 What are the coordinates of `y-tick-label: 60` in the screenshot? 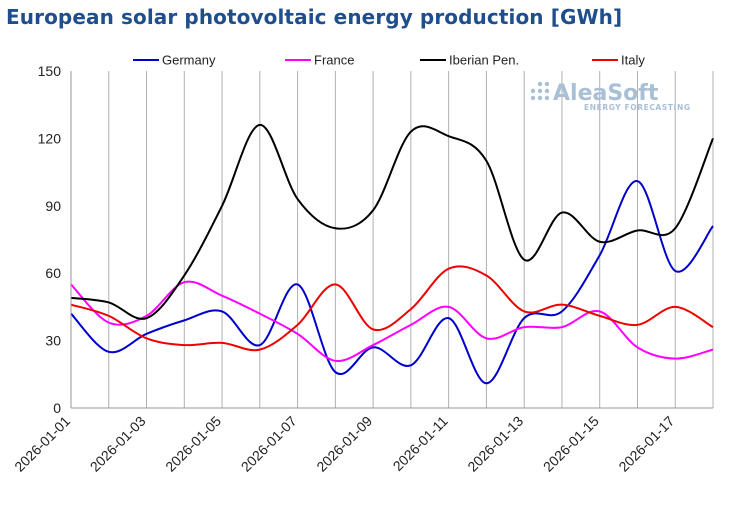 It's located at (53, 273).